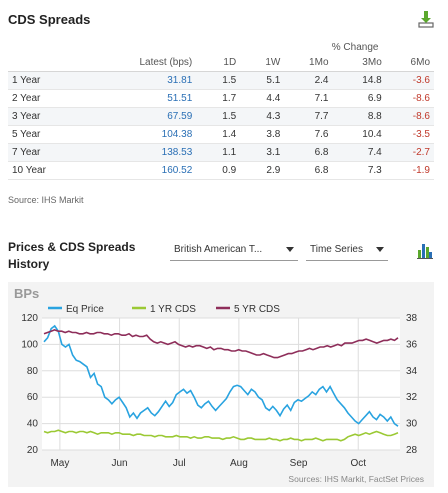 The height and width of the screenshot is (493, 448). Describe the element at coordinates (262, 152) in the screenshot. I see `change-1w-cell: 3.1` at that location.